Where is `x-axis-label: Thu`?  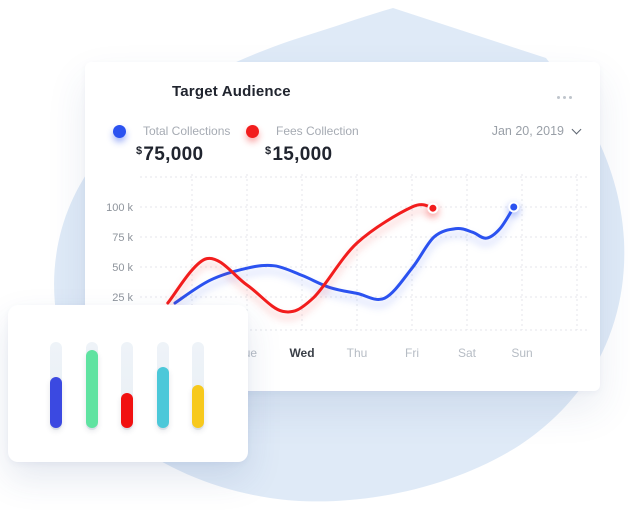
x-axis-label: Thu is located at coordinates (357, 353).